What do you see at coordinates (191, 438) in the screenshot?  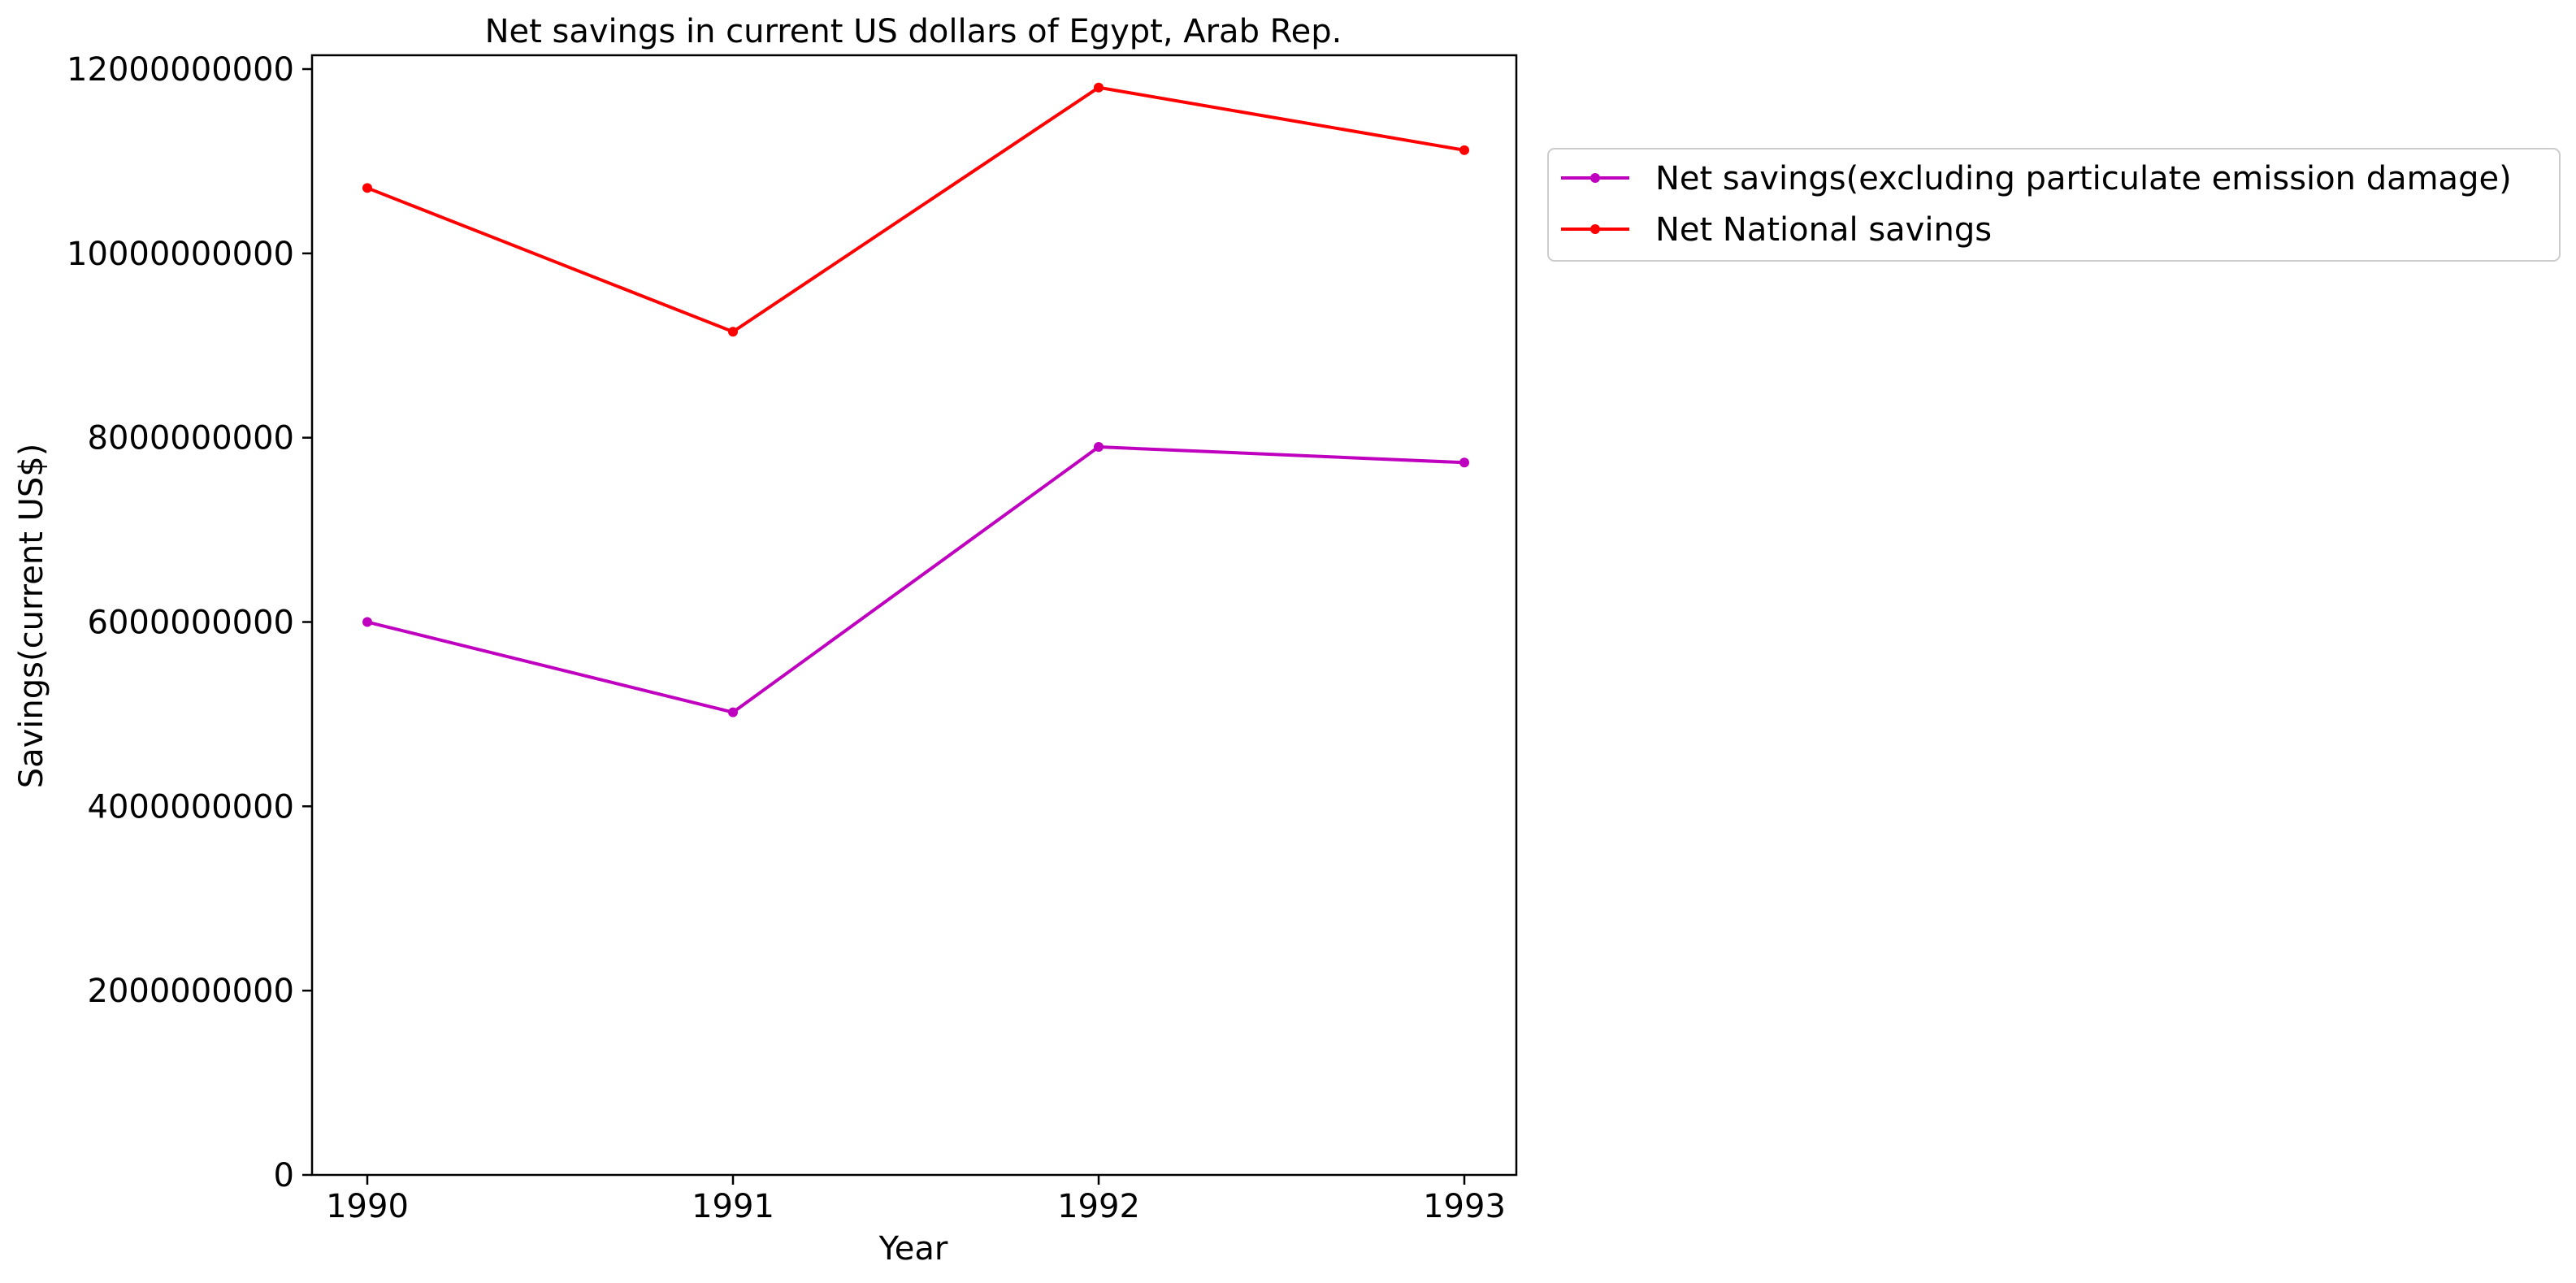 I see `y-tick-label: 8000000000` at bounding box center [191, 438].